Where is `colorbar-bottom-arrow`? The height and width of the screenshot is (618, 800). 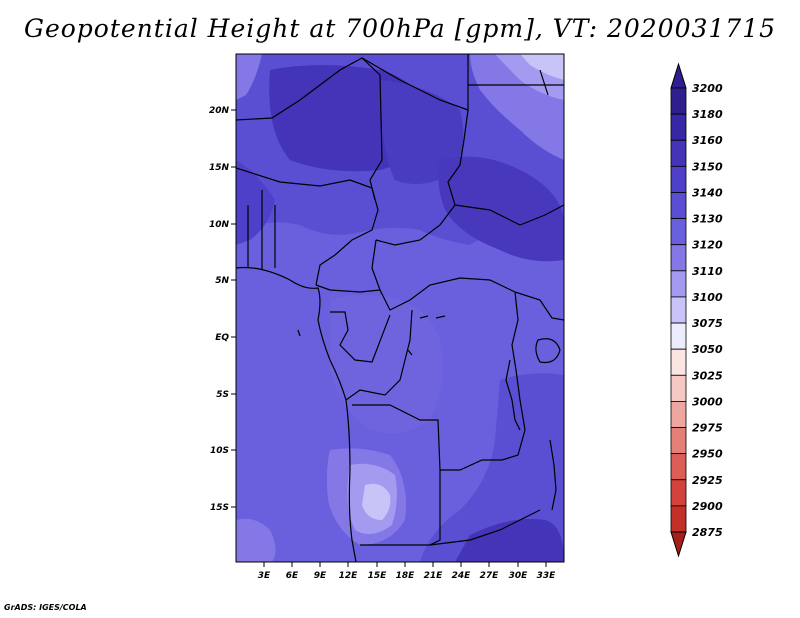 colorbar-bottom-arrow is located at coordinates (678, 544).